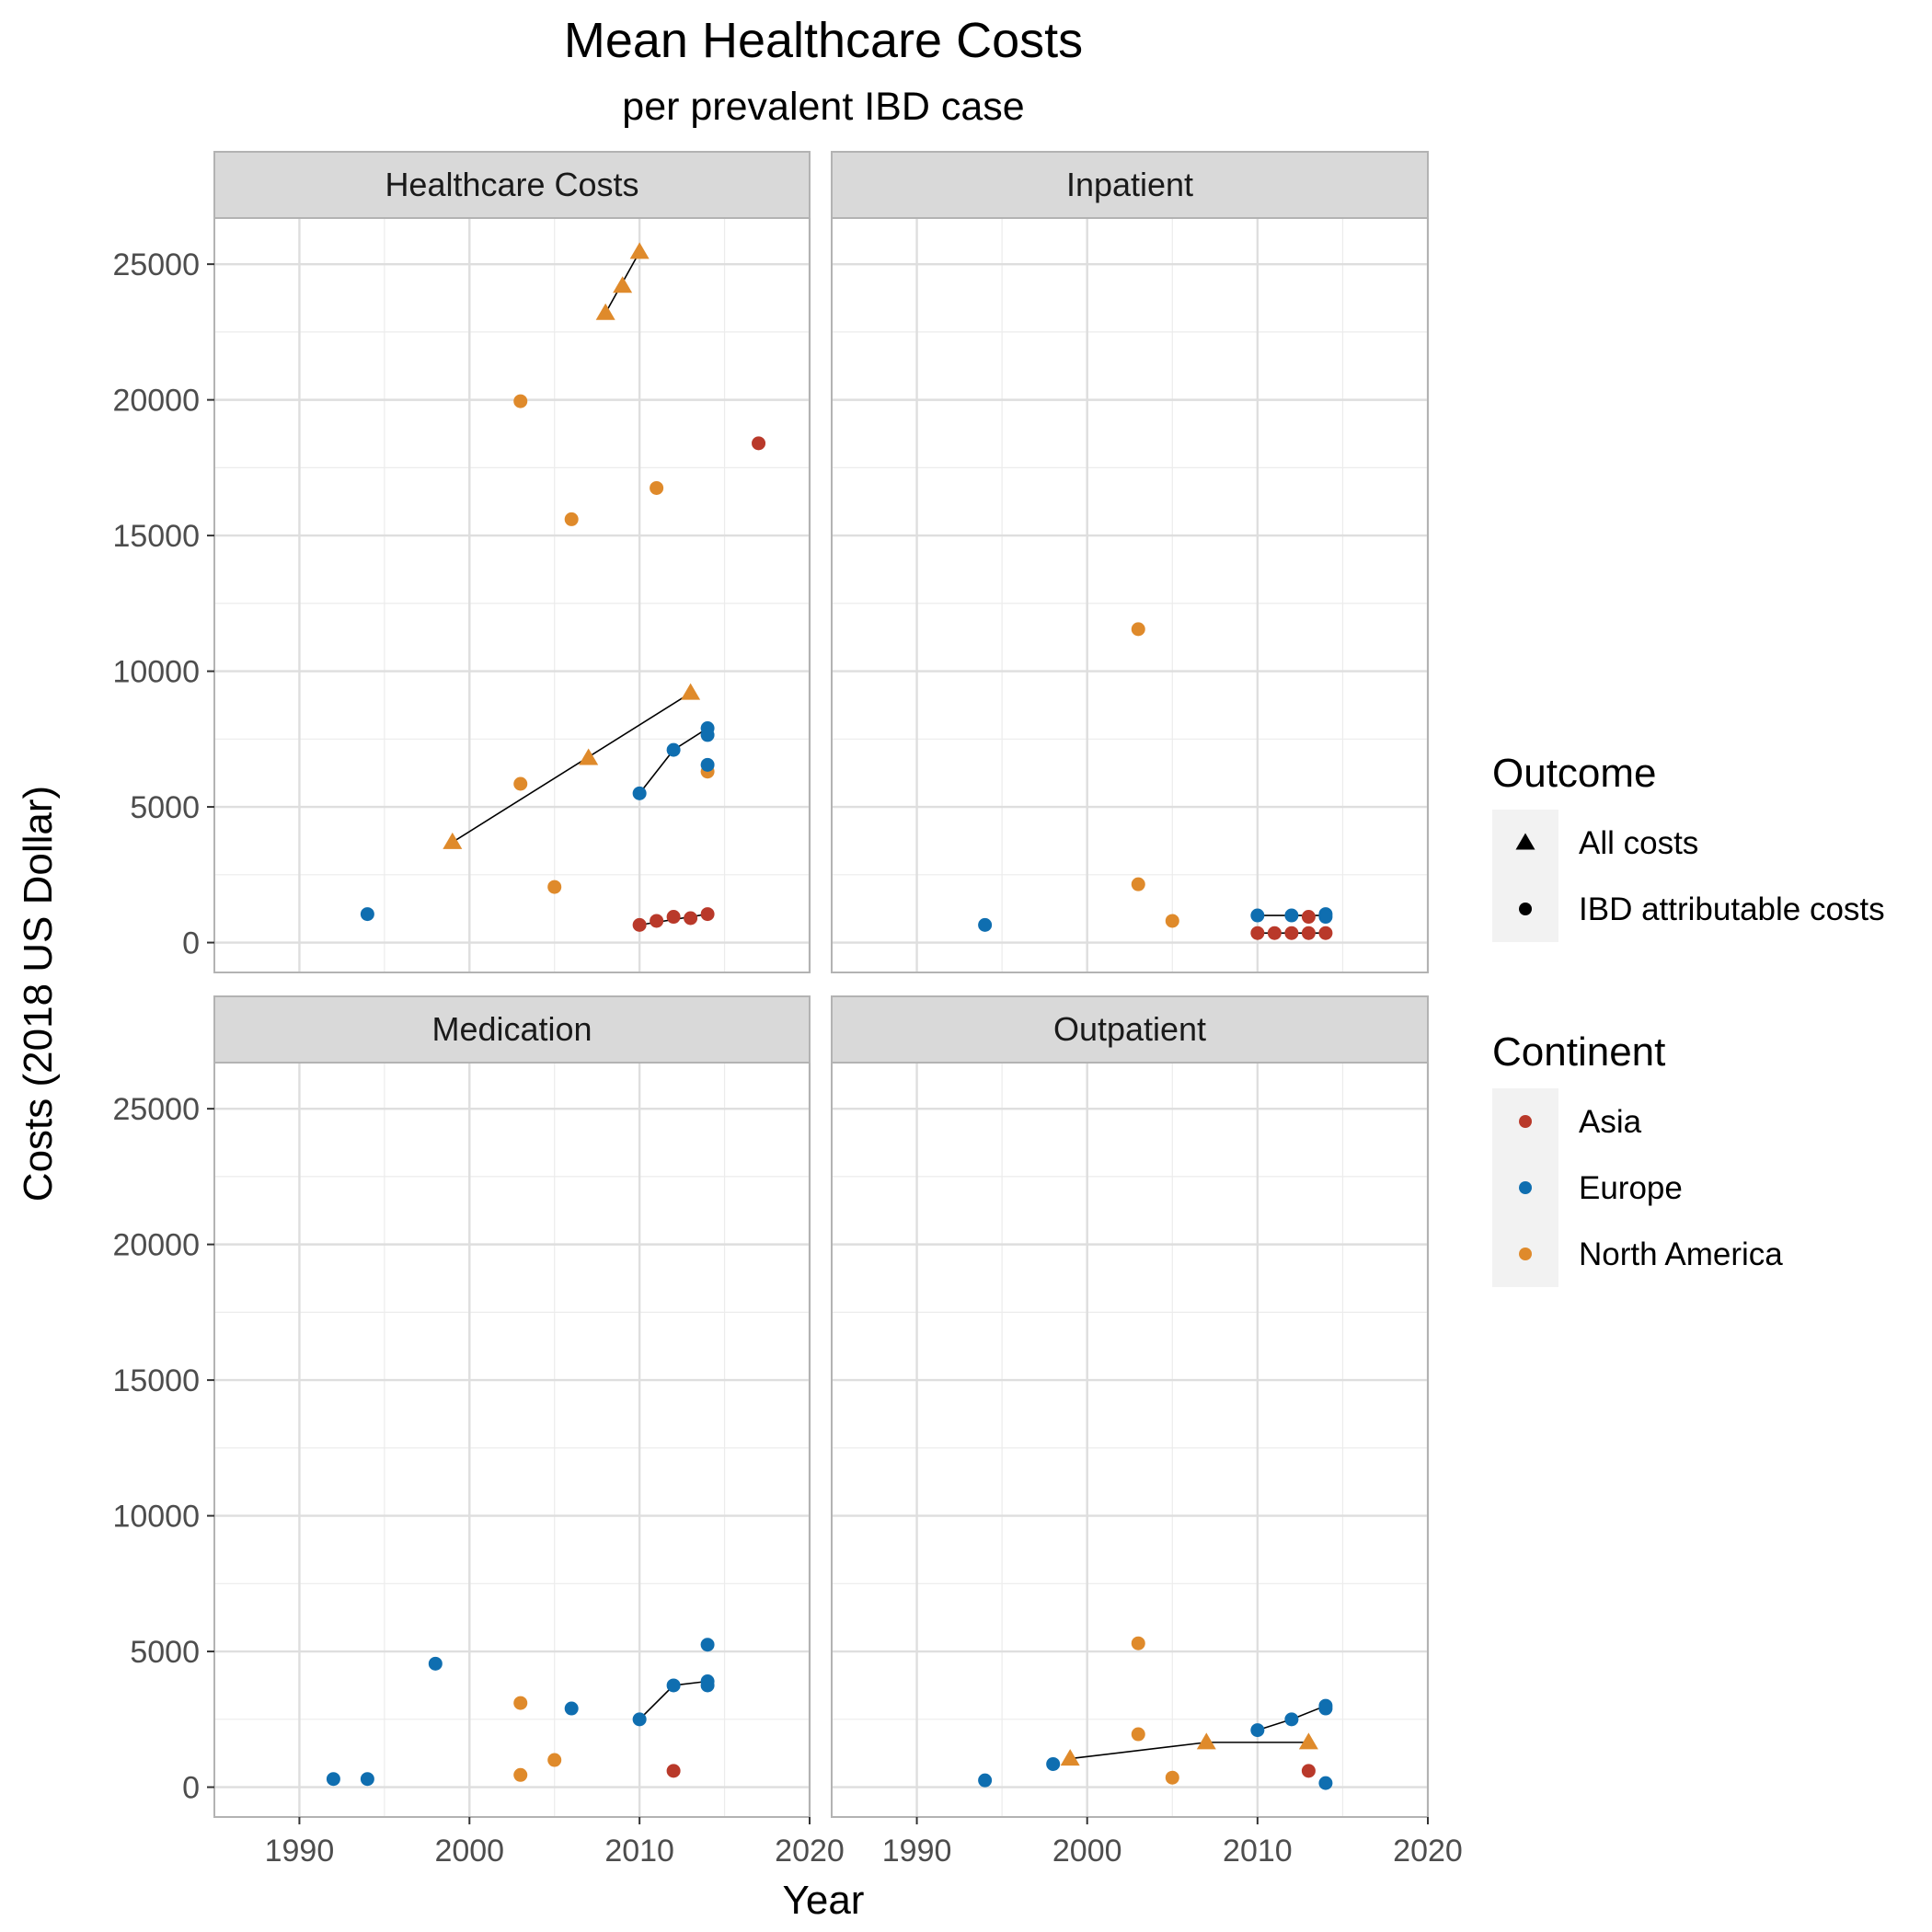 This screenshot has width=1932, height=1932. Describe the element at coordinates (1574, 773) in the screenshot. I see `legend-title: Outcome` at that location.